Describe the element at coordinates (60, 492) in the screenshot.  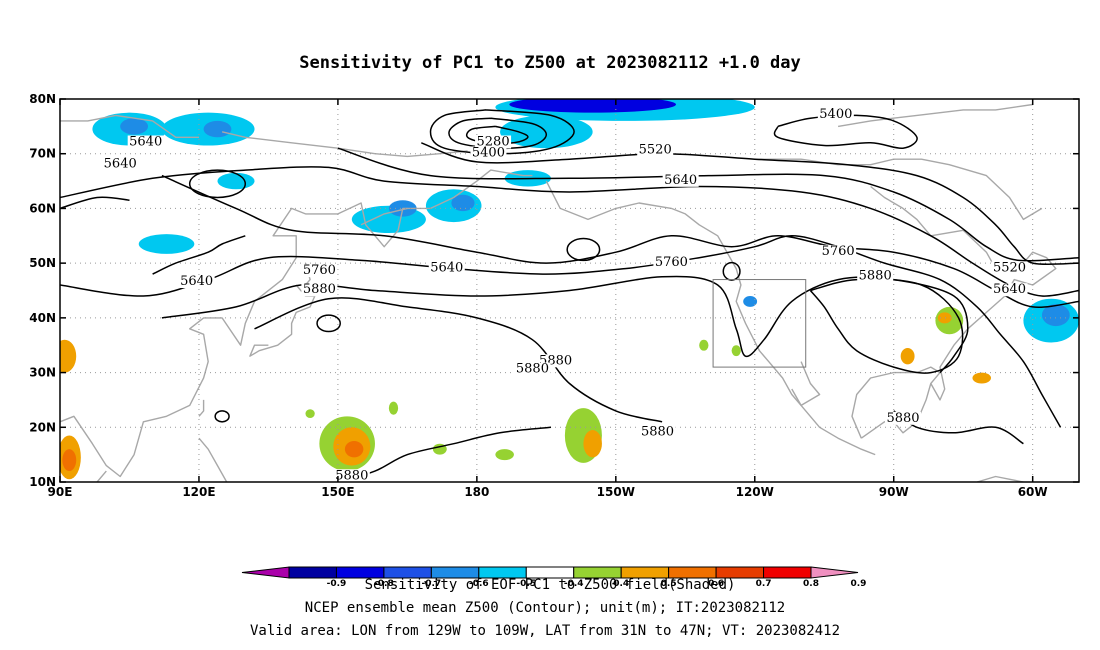
I see `lon-tick-label: 90E` at that location.